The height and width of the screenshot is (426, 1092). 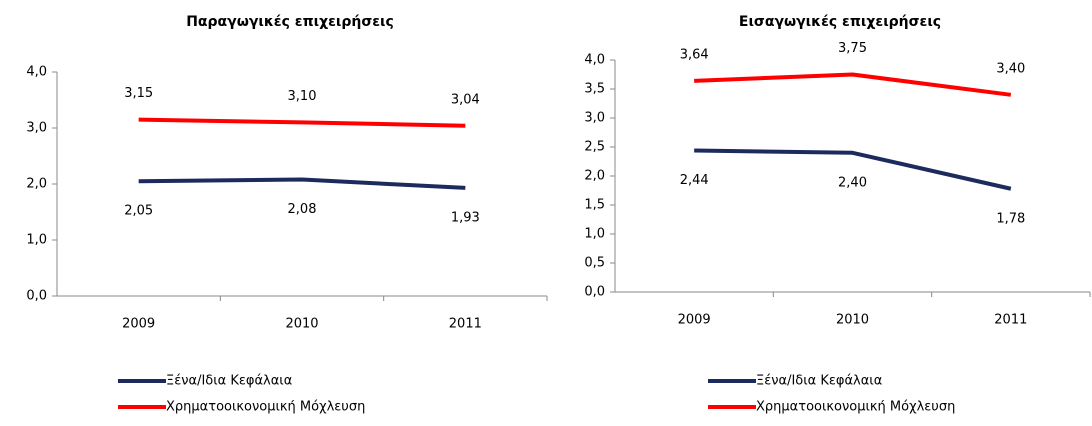 I want to click on y-tick-label: 3,5, so click(x=594, y=89).